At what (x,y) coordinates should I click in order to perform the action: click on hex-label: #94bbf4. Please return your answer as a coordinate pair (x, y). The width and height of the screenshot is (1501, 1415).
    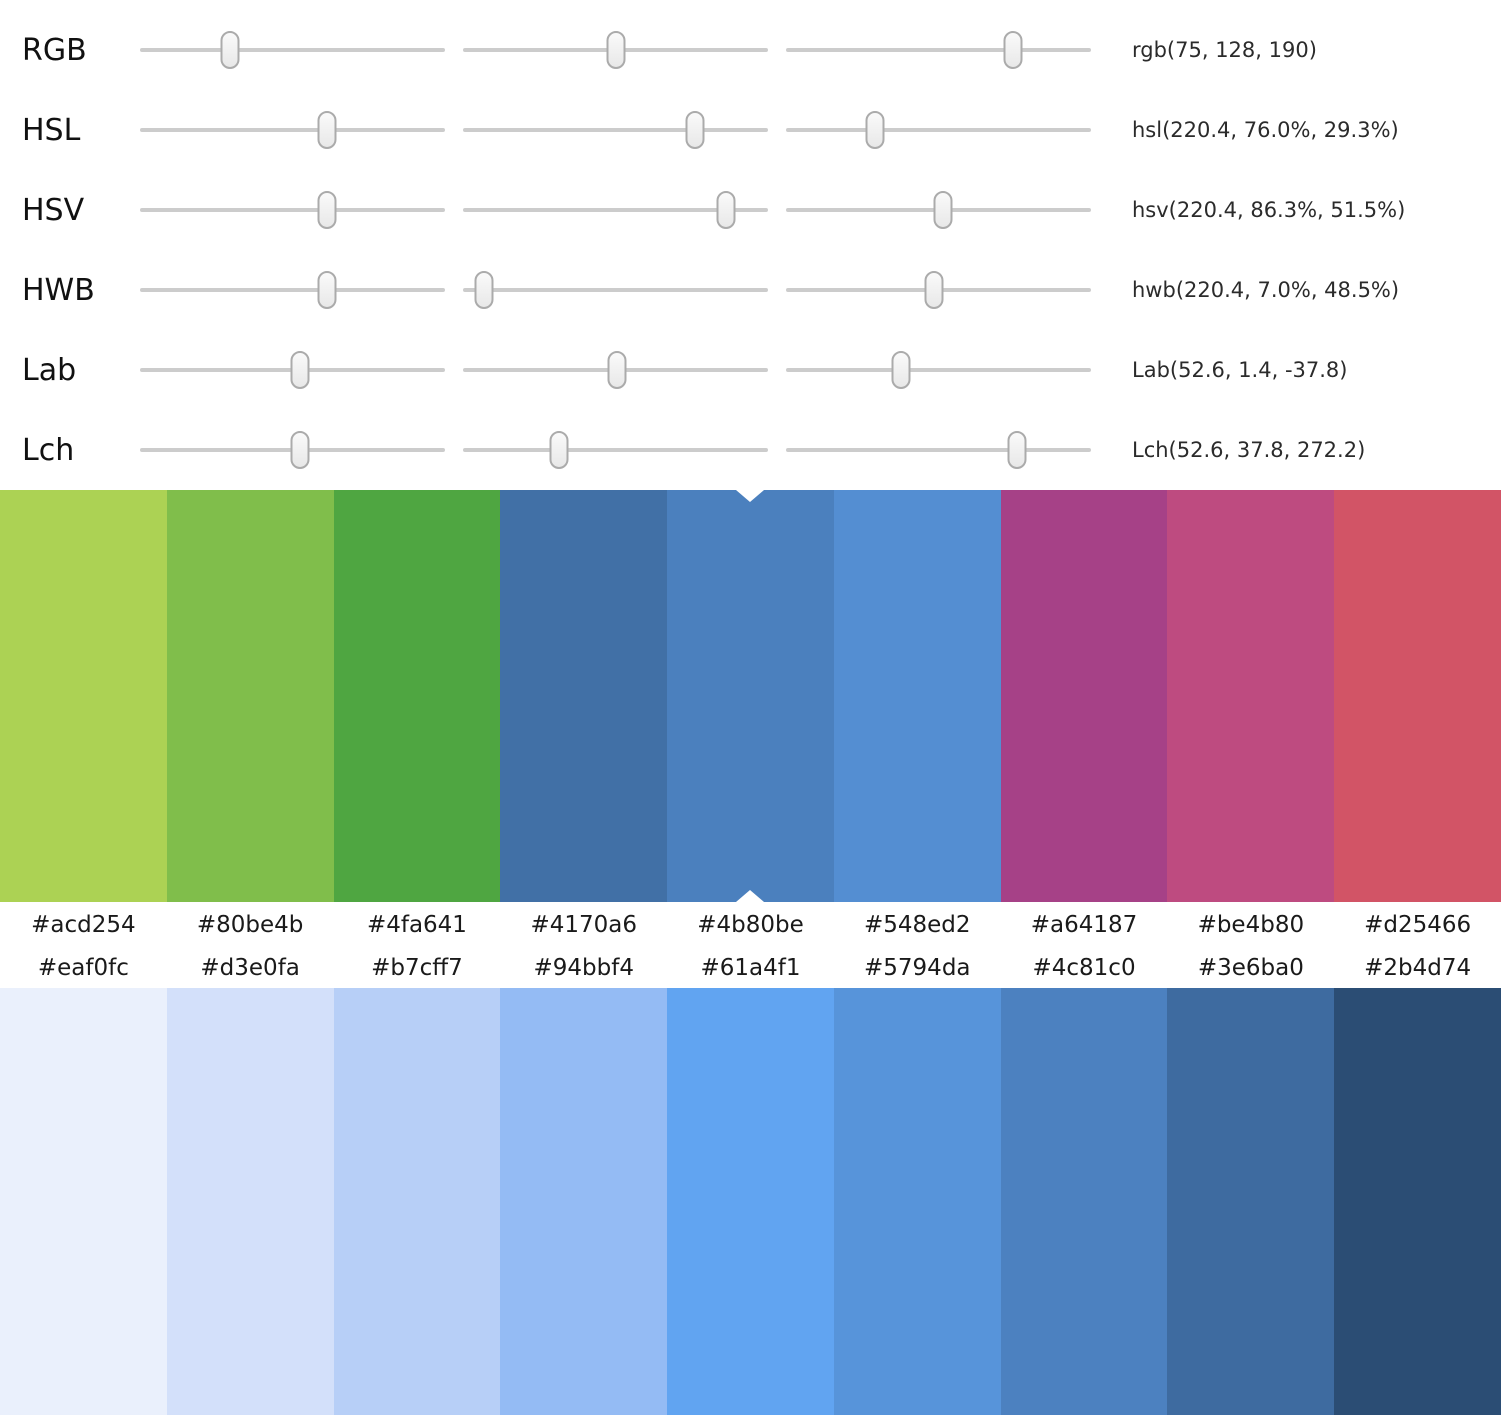
    Looking at the image, I should click on (583, 968).